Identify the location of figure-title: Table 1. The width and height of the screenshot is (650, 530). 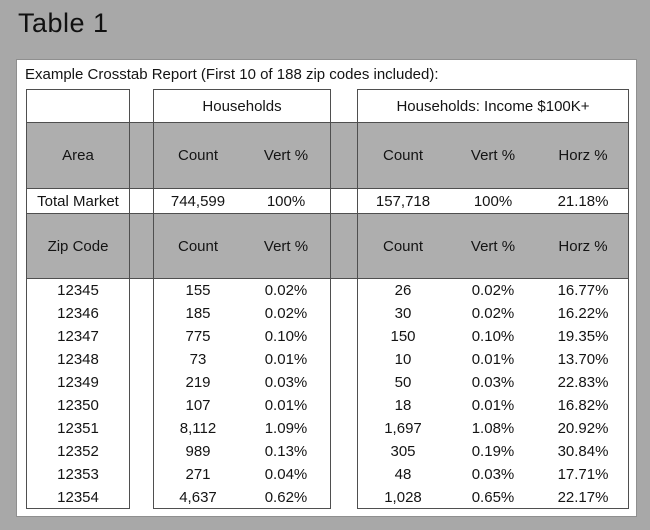
(63, 23).